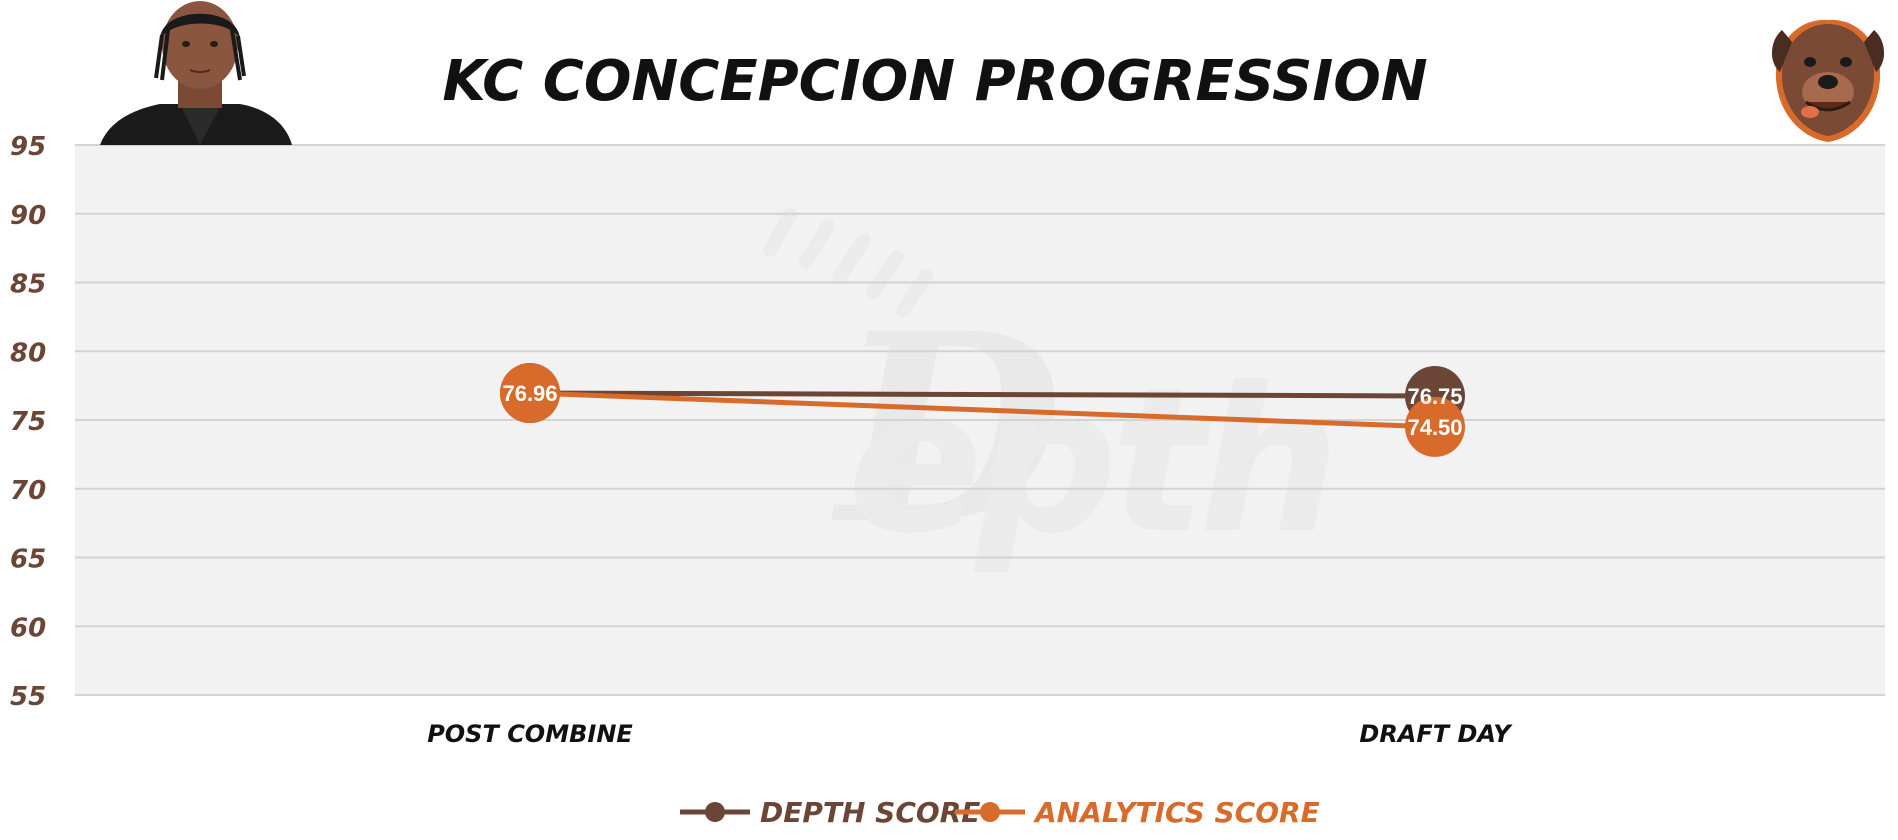 Image resolution: width=1898 pixels, height=840 pixels. I want to click on data-label: 74.50, so click(1434, 427).